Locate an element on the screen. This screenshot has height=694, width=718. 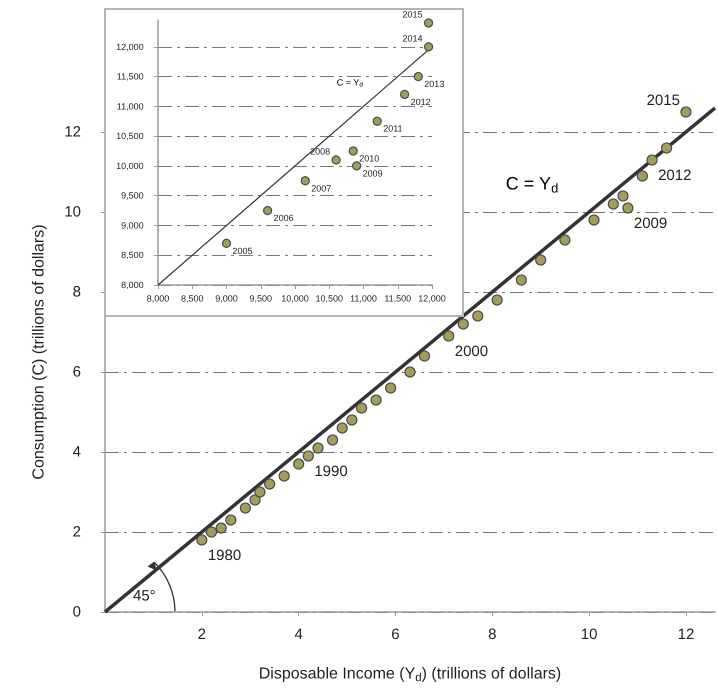
annotation: 2000 is located at coordinates (471, 351).